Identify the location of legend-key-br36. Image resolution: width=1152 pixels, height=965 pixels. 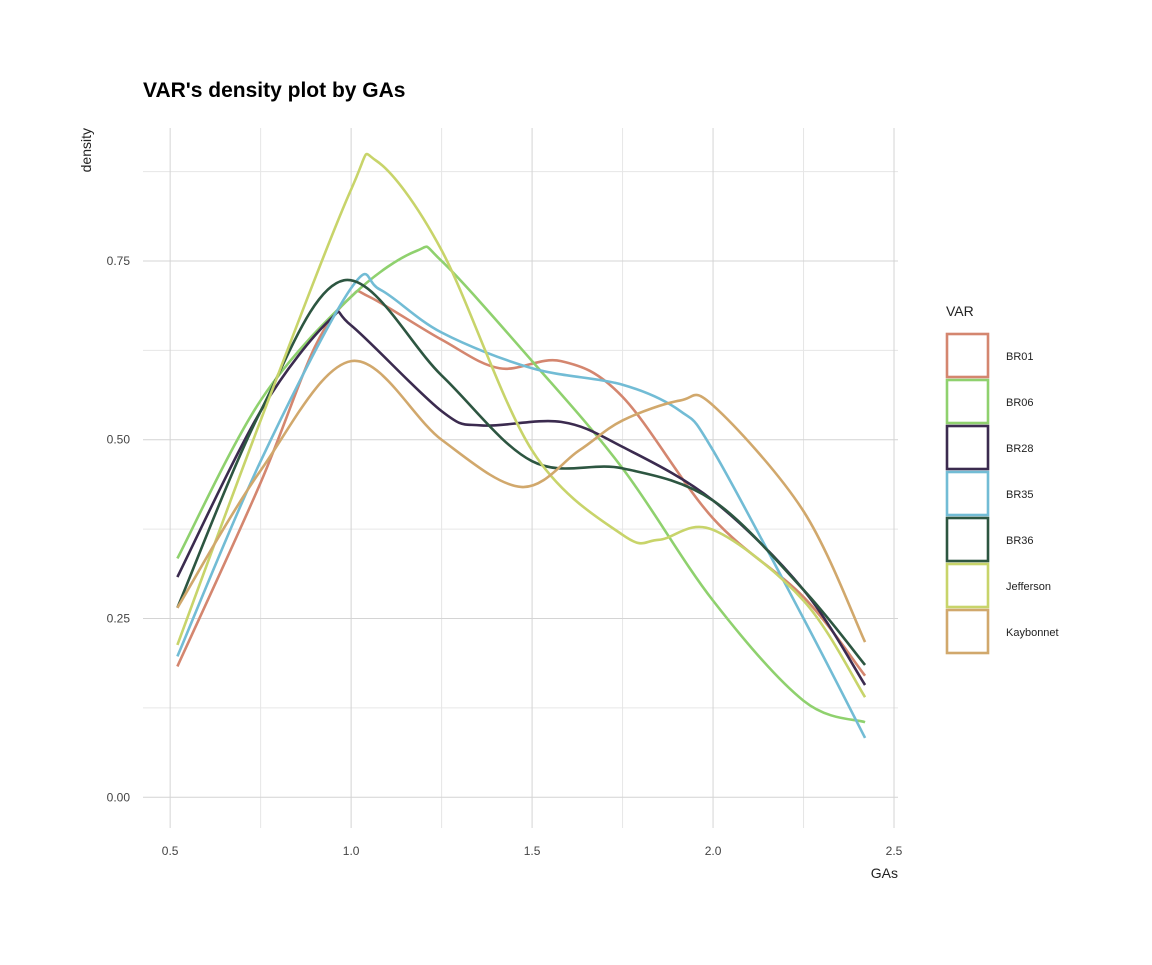
(967, 539).